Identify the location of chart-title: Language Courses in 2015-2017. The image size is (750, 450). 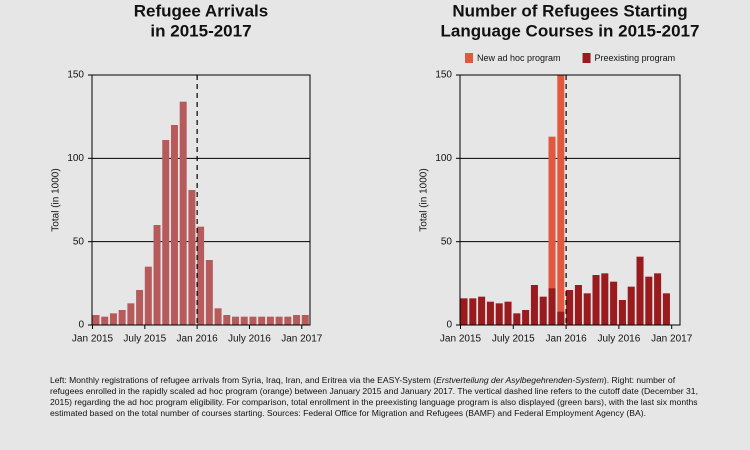
(570, 30).